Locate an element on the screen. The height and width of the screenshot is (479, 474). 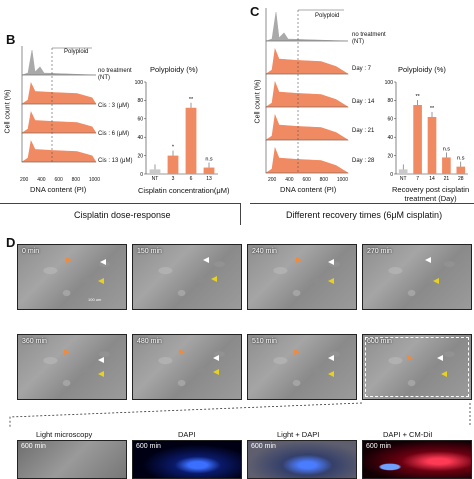
bar-category-label: 28 is located at coordinates (461, 179).